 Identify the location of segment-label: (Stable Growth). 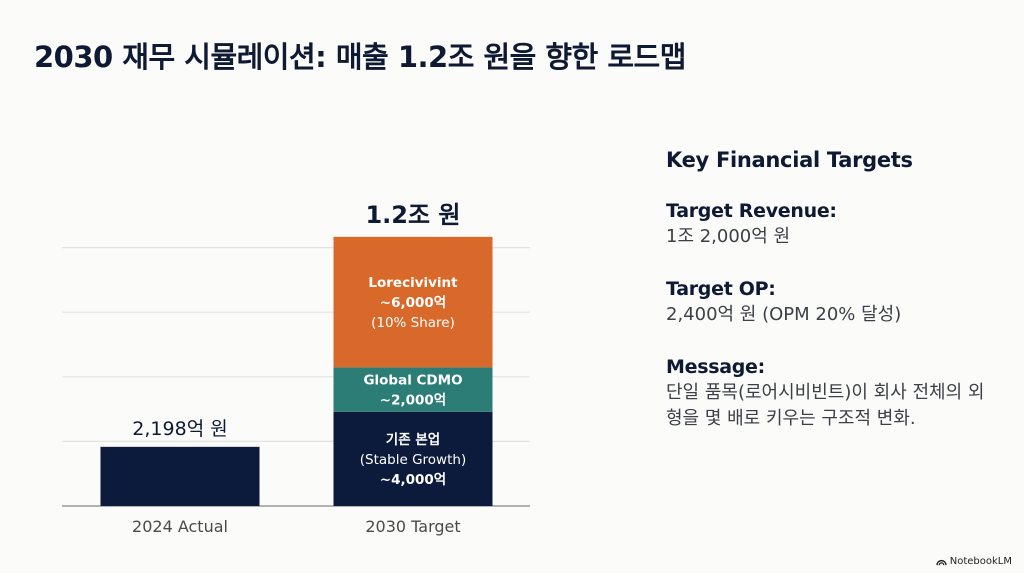
(413, 460).